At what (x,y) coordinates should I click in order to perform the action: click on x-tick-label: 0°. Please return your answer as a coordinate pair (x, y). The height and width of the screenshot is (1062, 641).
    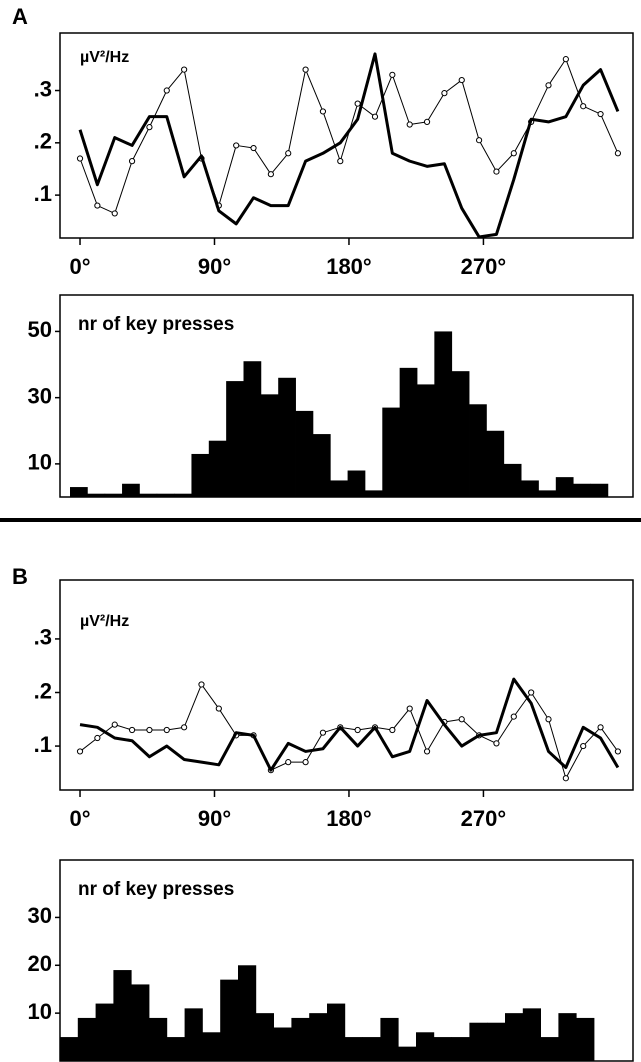
    Looking at the image, I should click on (79, 266).